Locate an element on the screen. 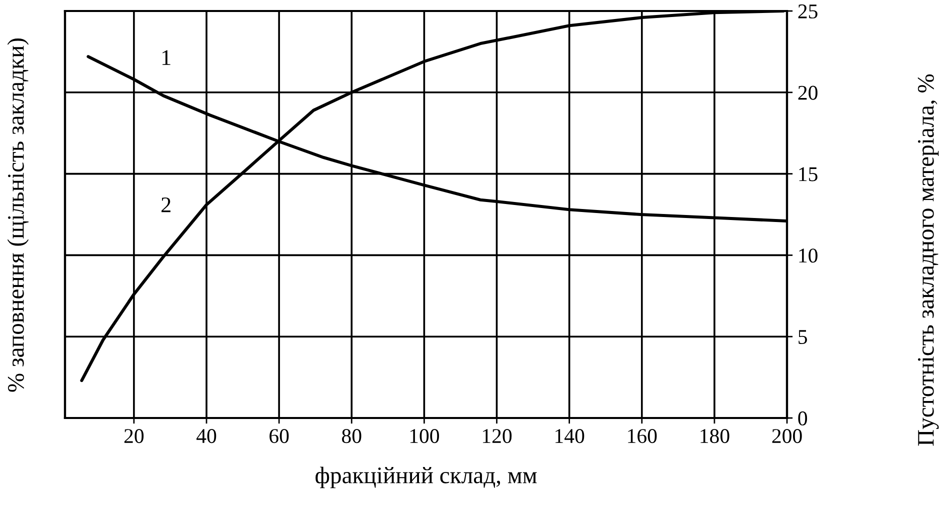 The width and height of the screenshot is (945, 508). x-tick-label: 100 is located at coordinates (425, 436).